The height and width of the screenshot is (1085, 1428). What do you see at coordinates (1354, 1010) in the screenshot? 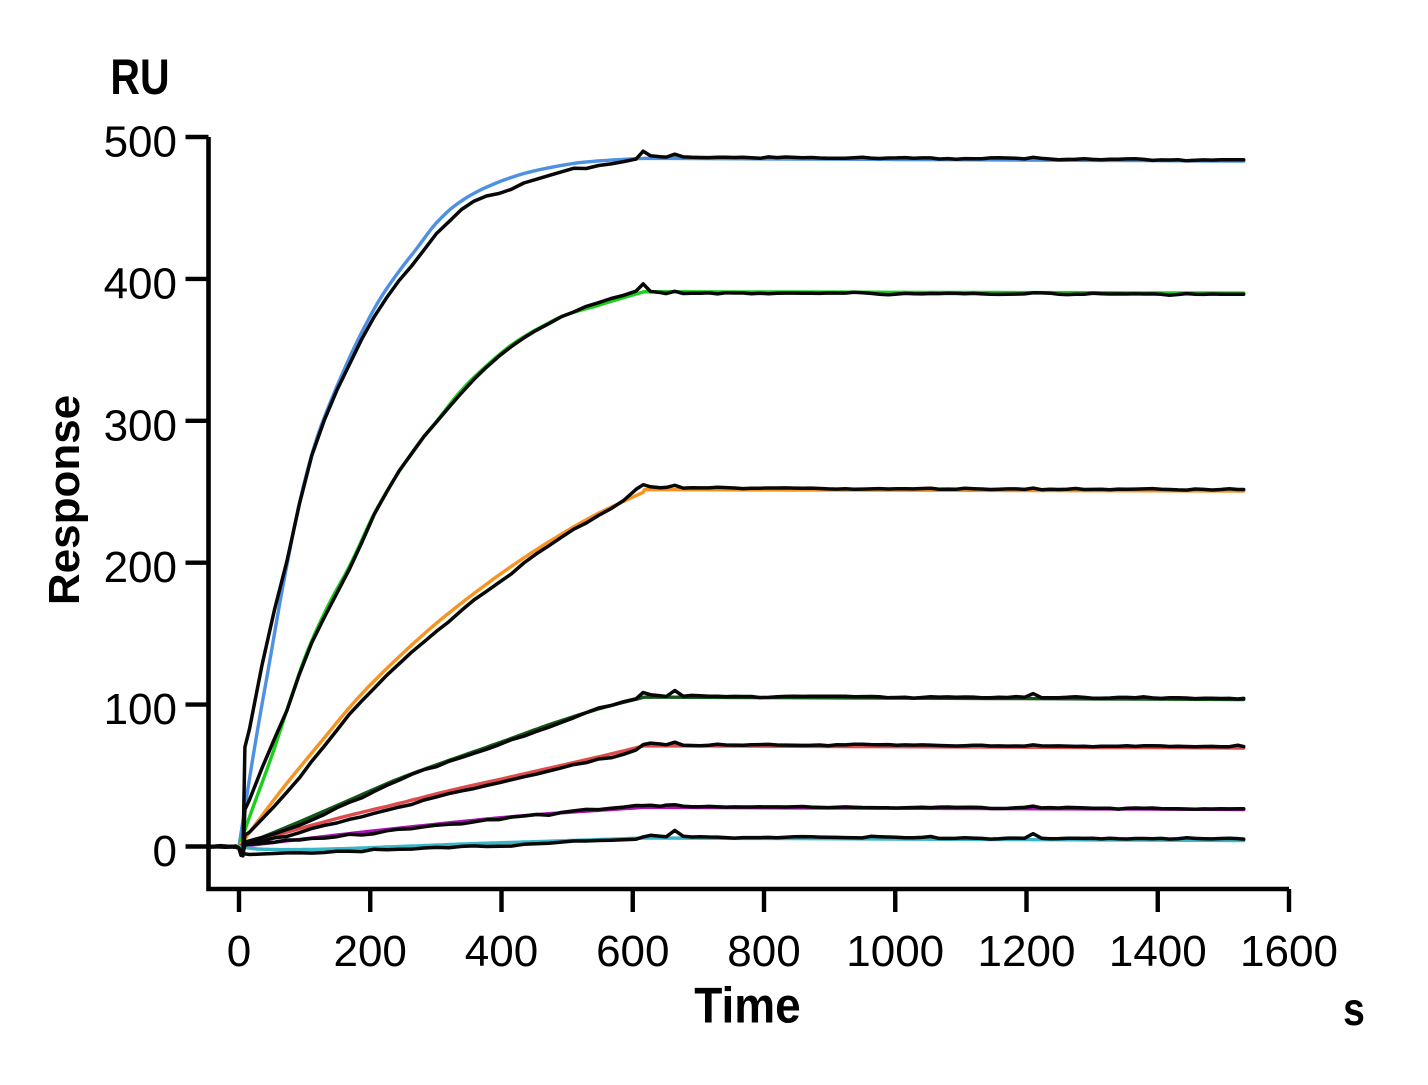
I see `svg-text: s` at bounding box center [1354, 1010].